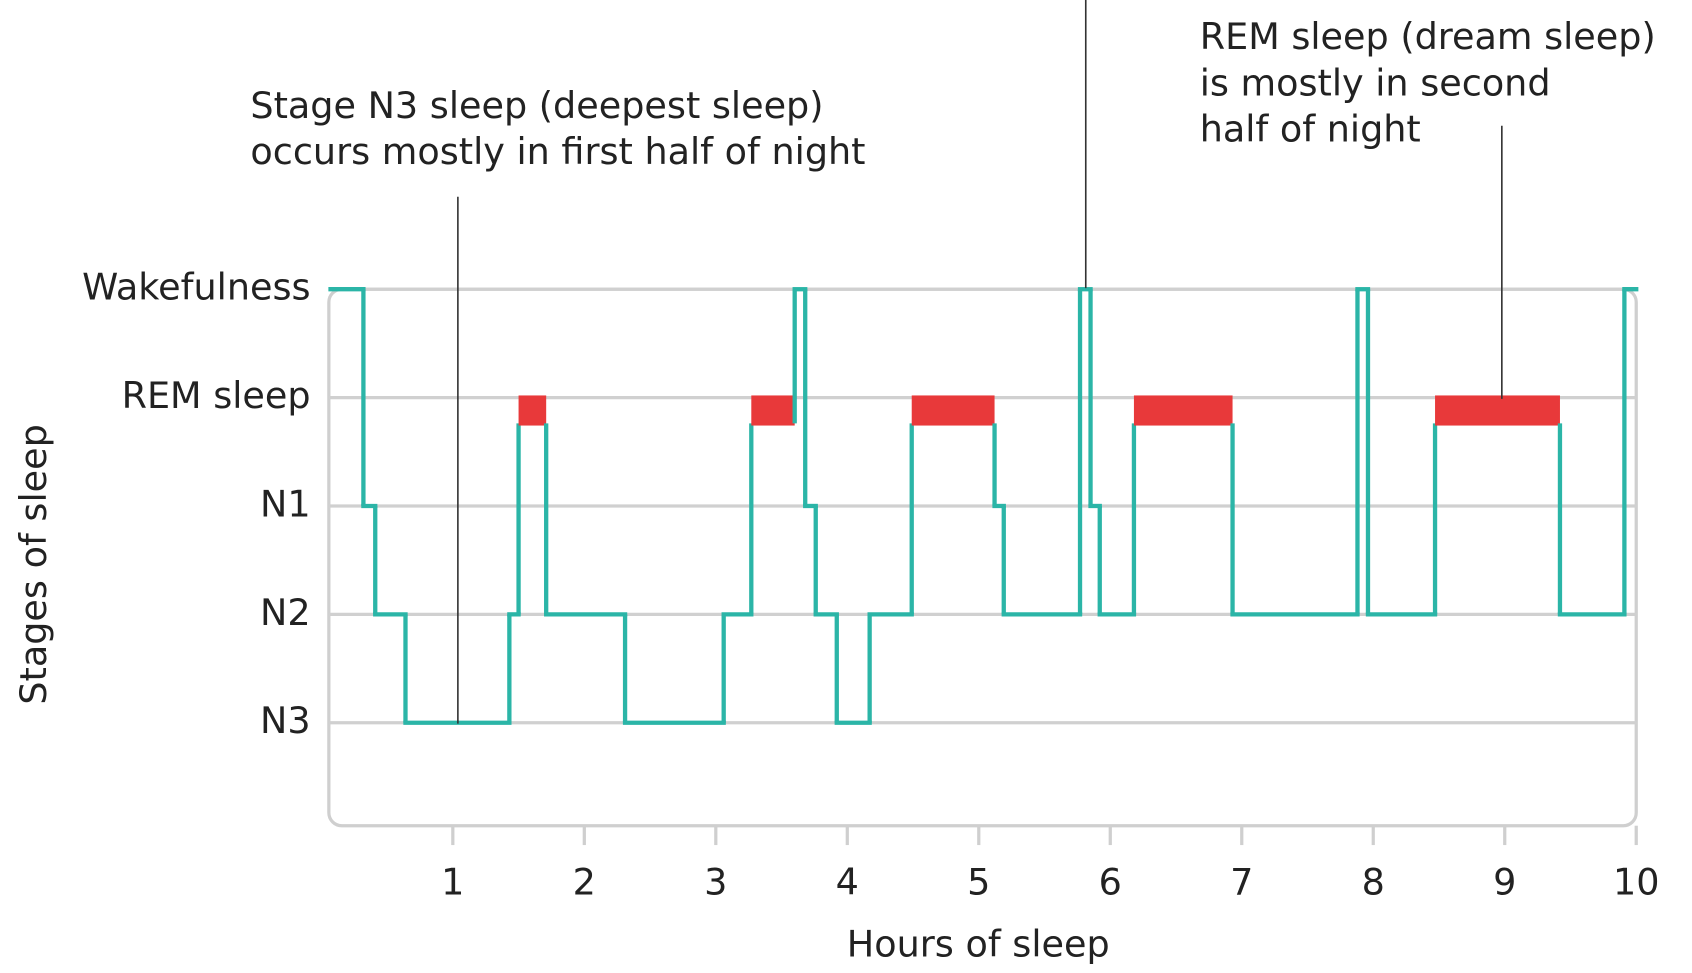 The width and height of the screenshot is (1692, 973). Describe the element at coordinates (1110, 881) in the screenshot. I see `x-tick-label: 6` at that location.